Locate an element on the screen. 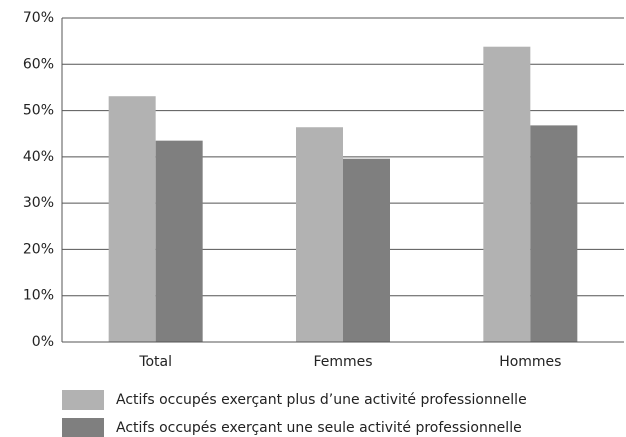 The height and width of the screenshot is (437, 626). y-tick-label: 0% is located at coordinates (43, 342).